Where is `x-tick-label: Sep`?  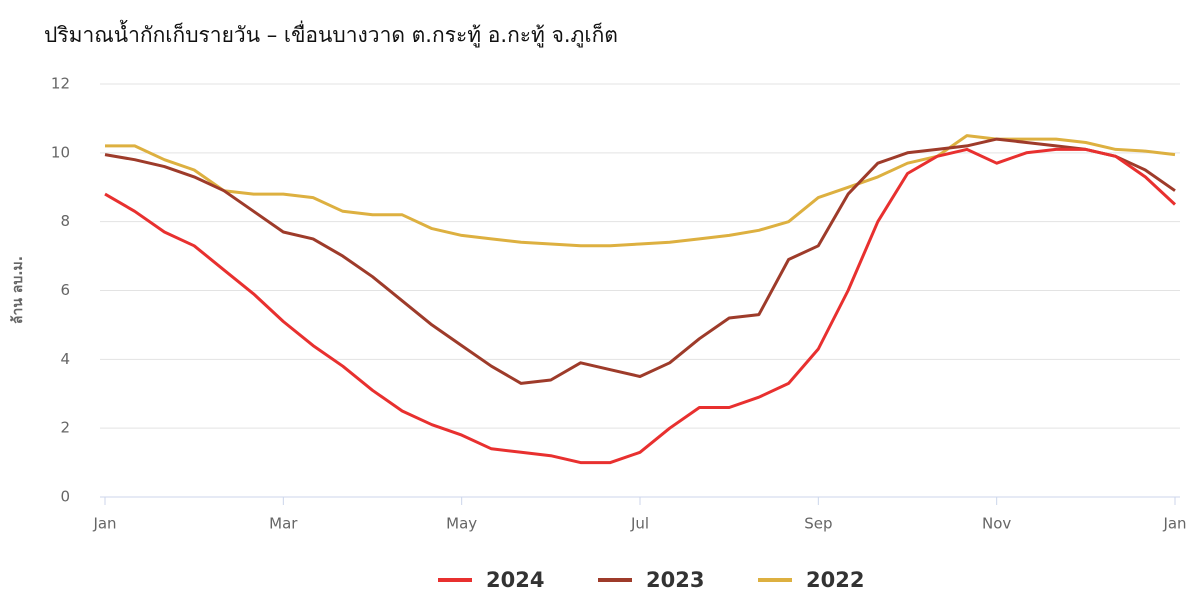
x-tick-label: Sep is located at coordinates (818, 524).